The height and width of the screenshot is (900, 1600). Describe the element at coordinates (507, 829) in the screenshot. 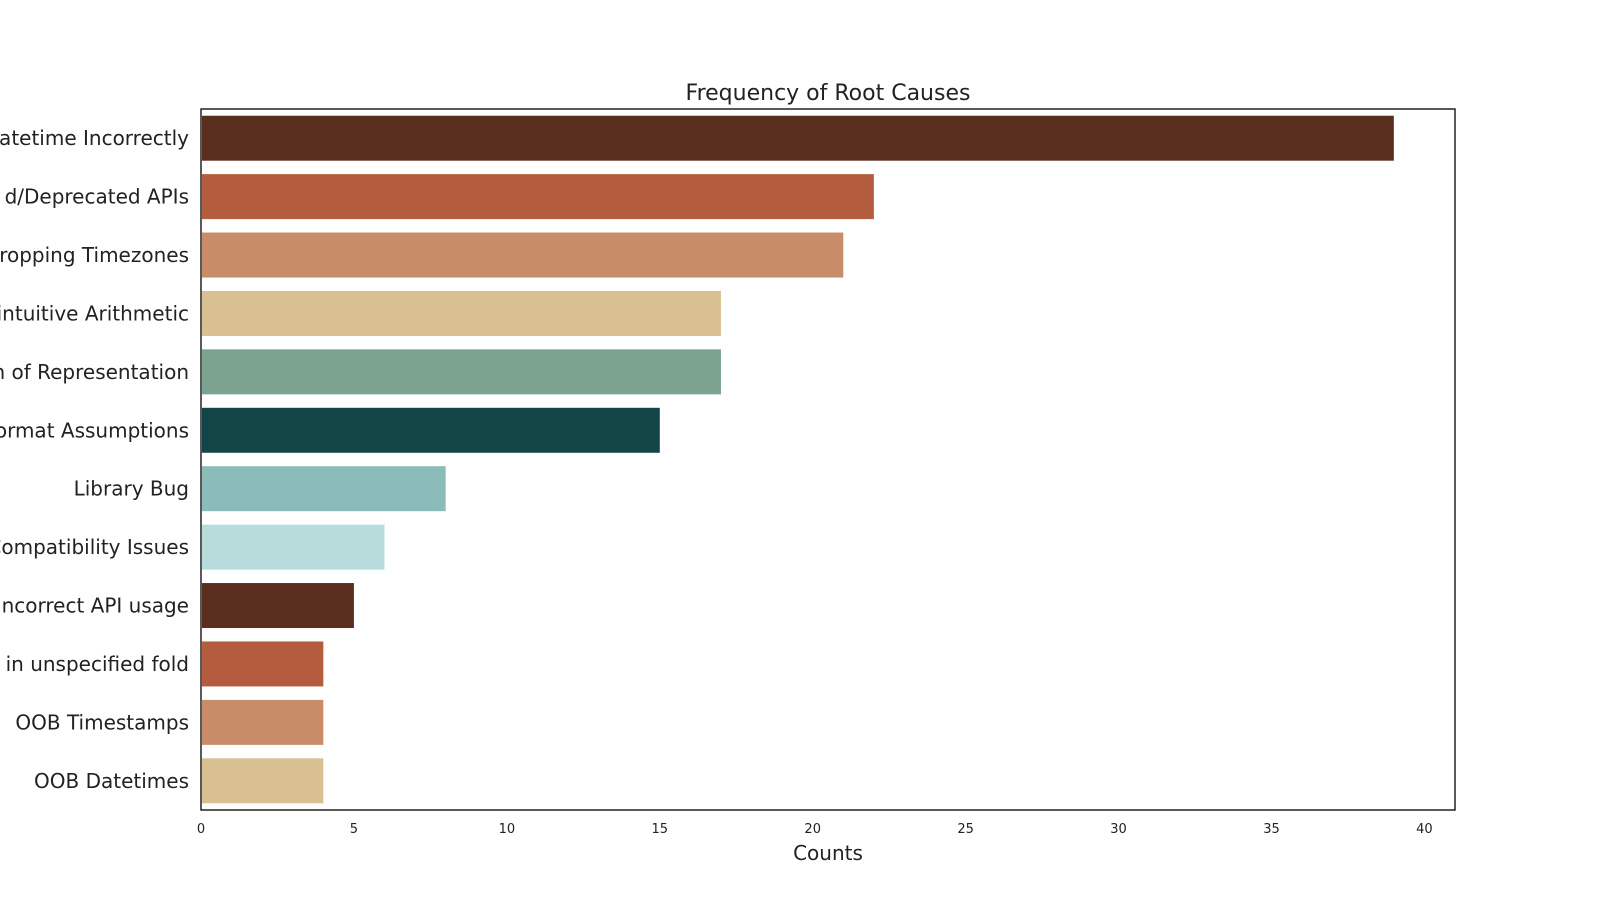

I see `x-tick-label: 10` at that location.